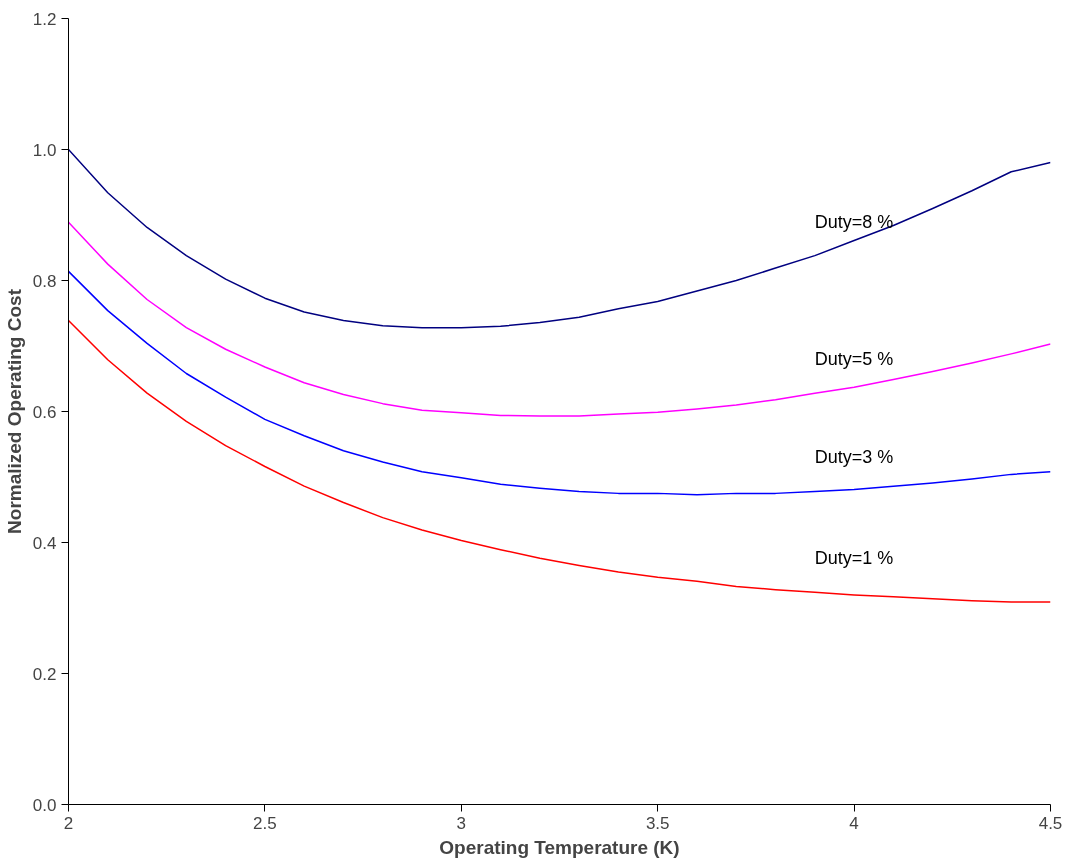 The width and height of the screenshot is (1088, 865). I want to click on series-label: Duty=1 %, so click(854, 558).